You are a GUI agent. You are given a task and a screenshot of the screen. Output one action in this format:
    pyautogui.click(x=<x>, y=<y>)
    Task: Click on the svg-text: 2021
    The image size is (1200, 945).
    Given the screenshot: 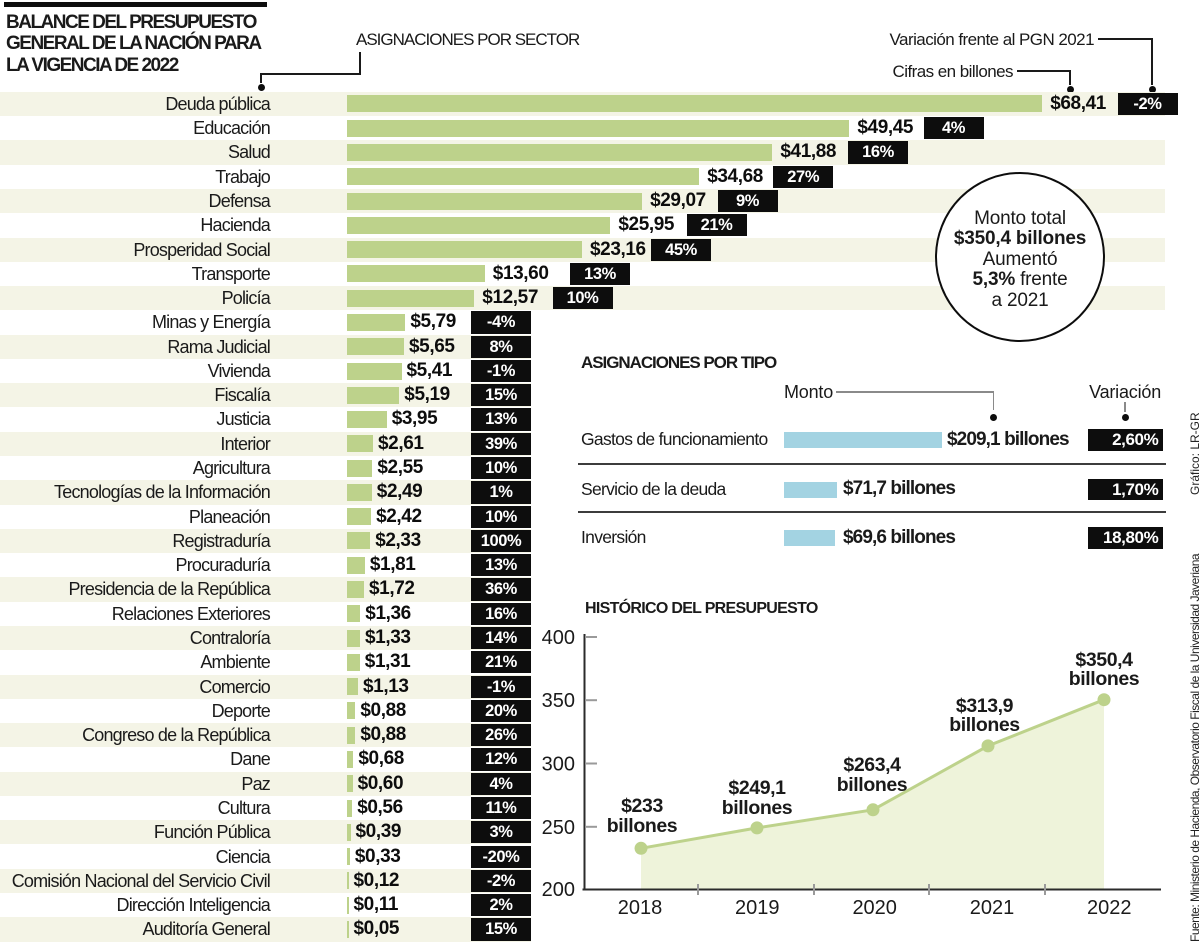 What is the action you would take?
    pyautogui.click(x=992, y=908)
    